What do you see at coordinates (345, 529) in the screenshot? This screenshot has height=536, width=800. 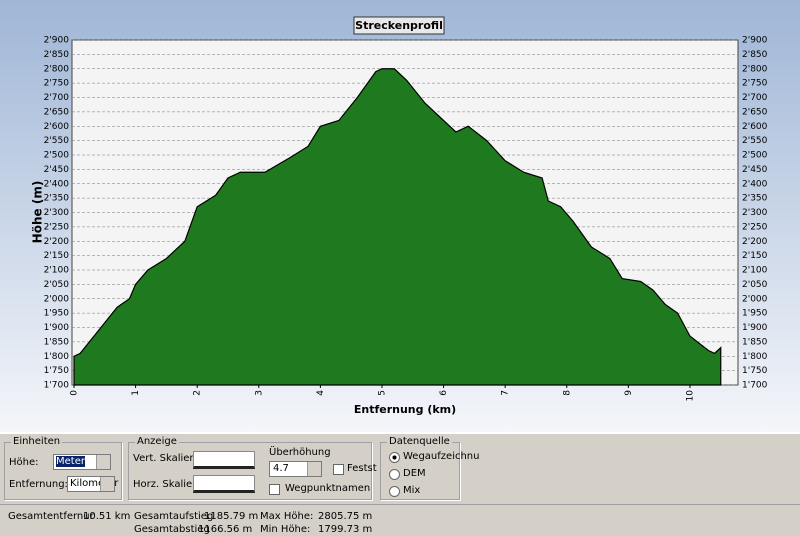 I see `stat-value: 1799.73 m` at bounding box center [345, 529].